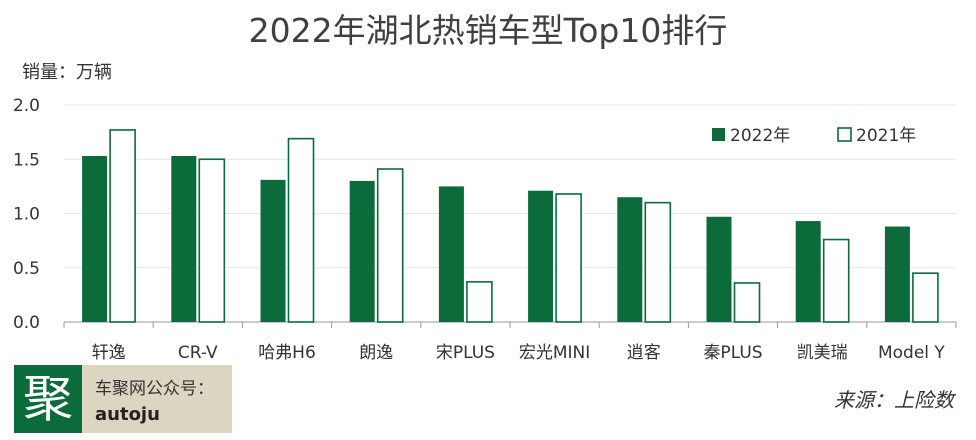 The height and width of the screenshot is (440, 976). I want to click on brand-logo: 聚, so click(48, 399).